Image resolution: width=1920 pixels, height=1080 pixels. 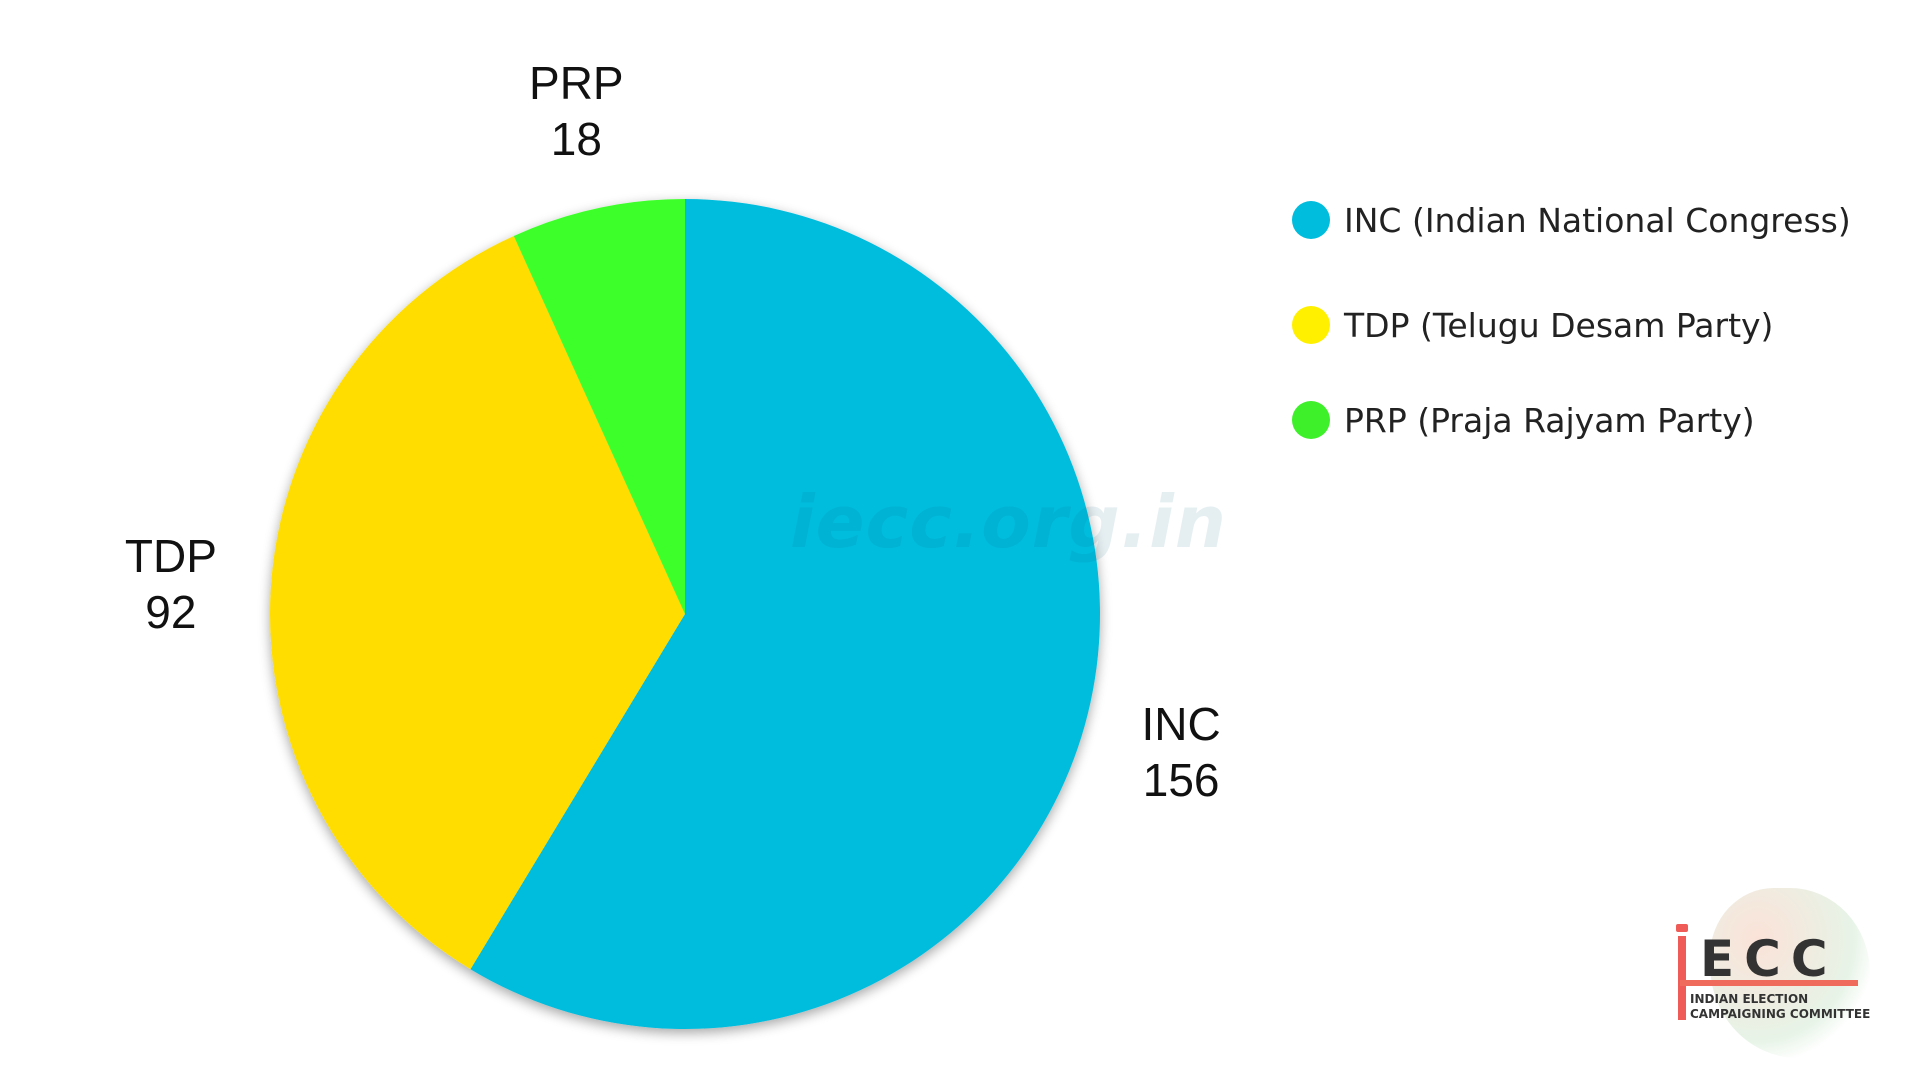 What do you see at coordinates (1682, 928) in the screenshot?
I see `logo-i-dot` at bounding box center [1682, 928].